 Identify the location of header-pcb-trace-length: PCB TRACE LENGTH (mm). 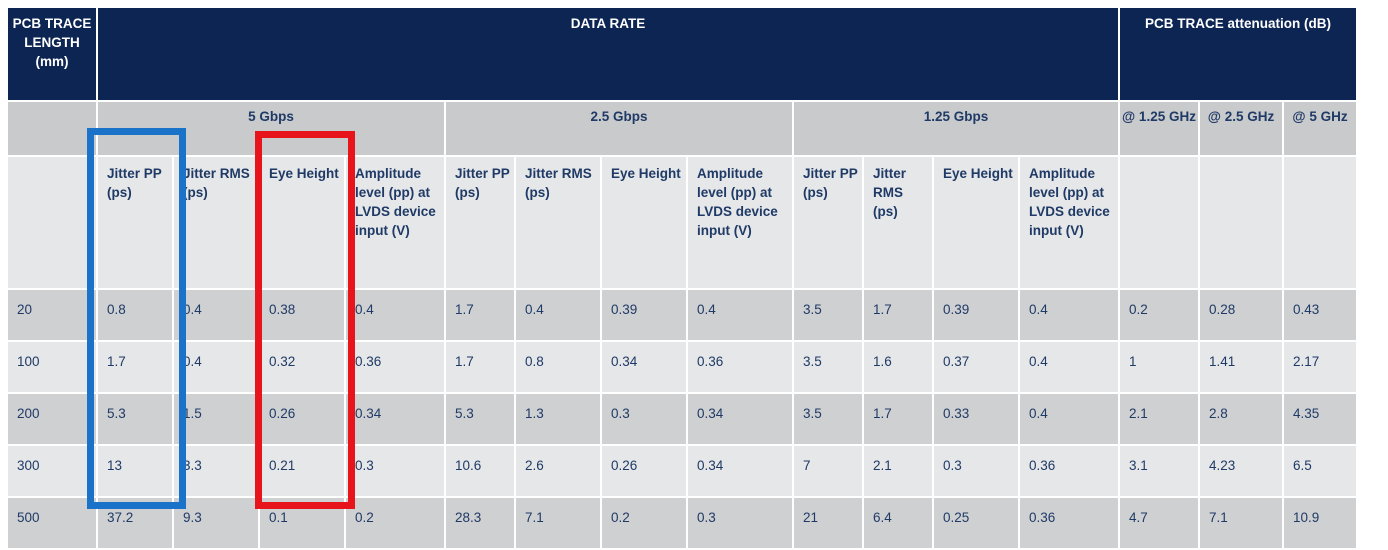
(52, 54).